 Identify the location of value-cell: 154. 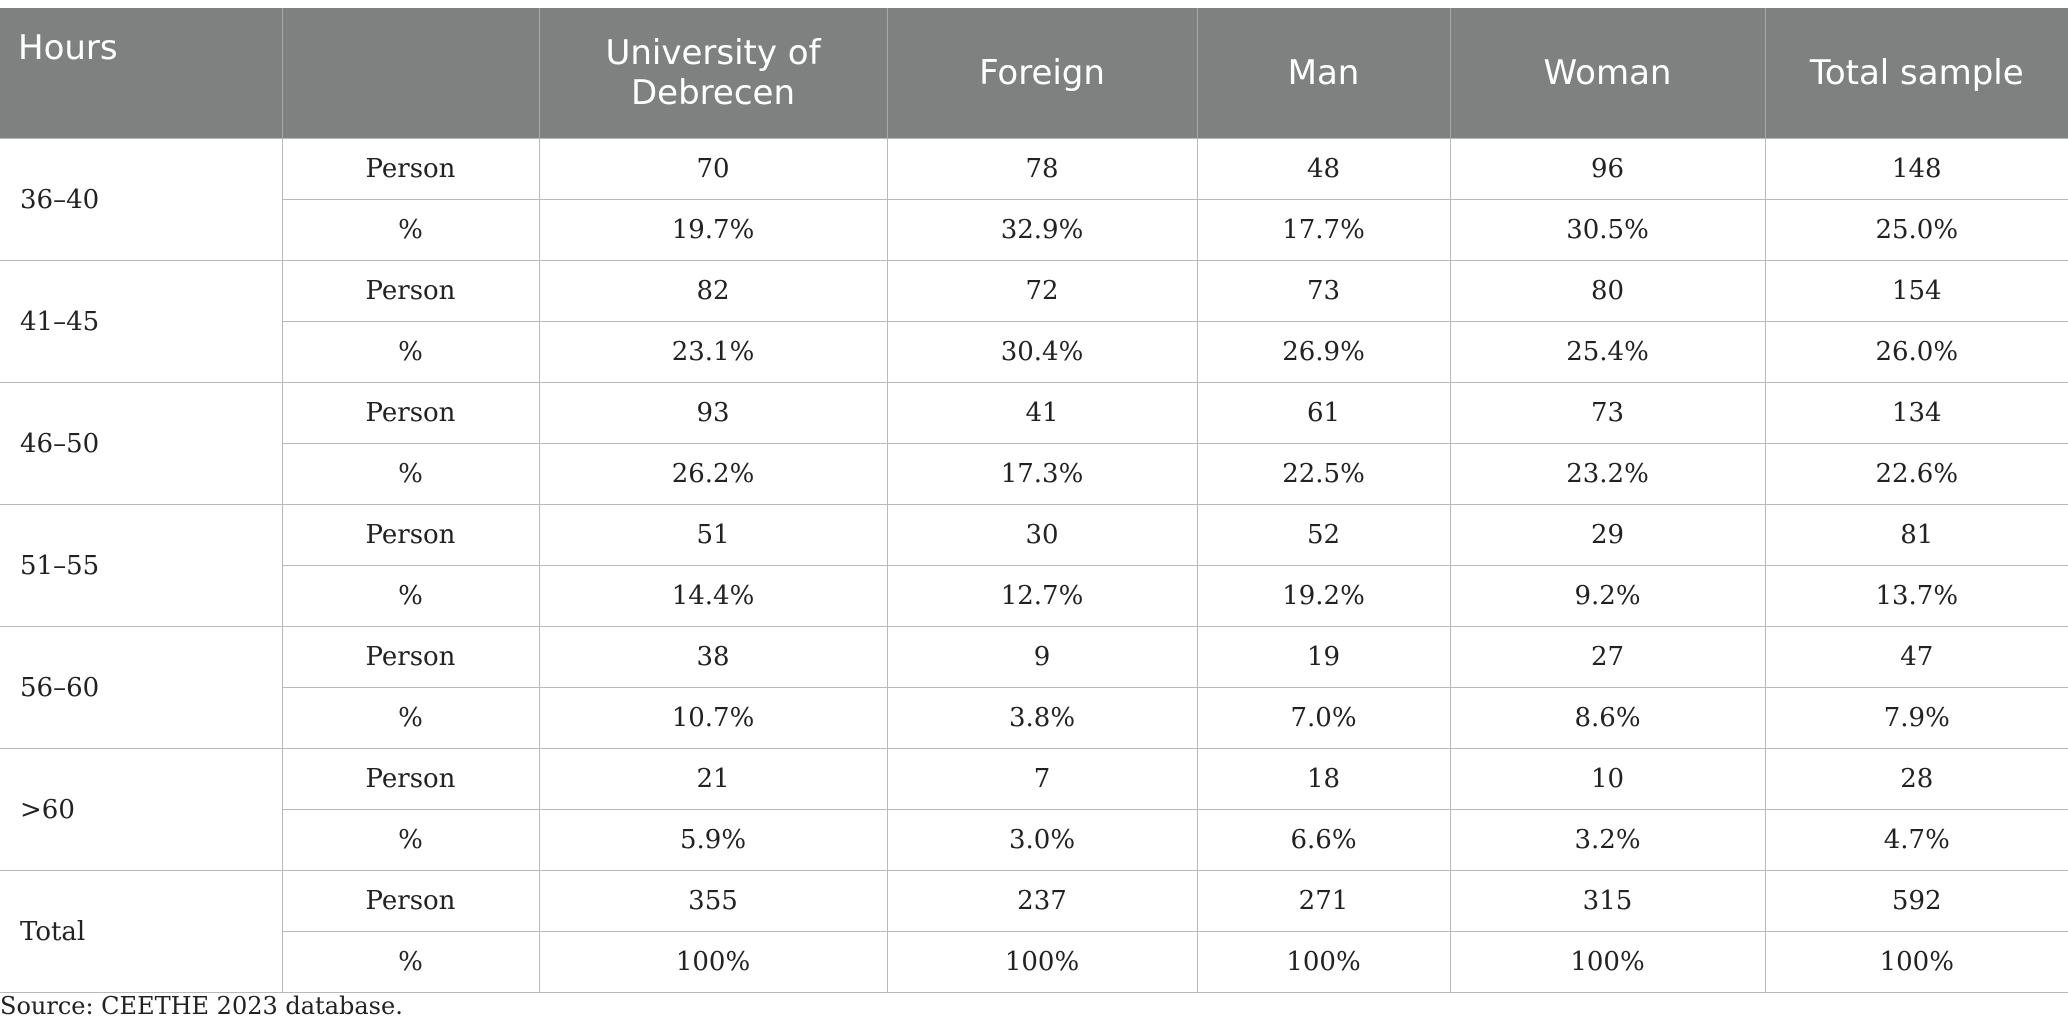
(1916, 291).